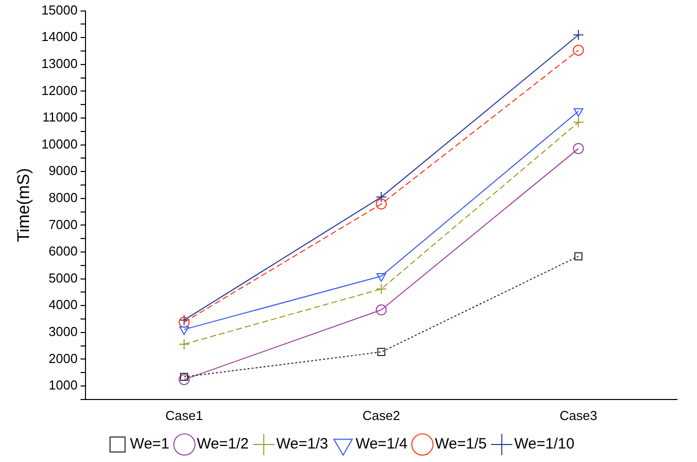 Image resolution: width=697 pixels, height=462 pixels. What do you see at coordinates (63, 224) in the screenshot?
I see `y-tick-label: 7000` at bounding box center [63, 224].